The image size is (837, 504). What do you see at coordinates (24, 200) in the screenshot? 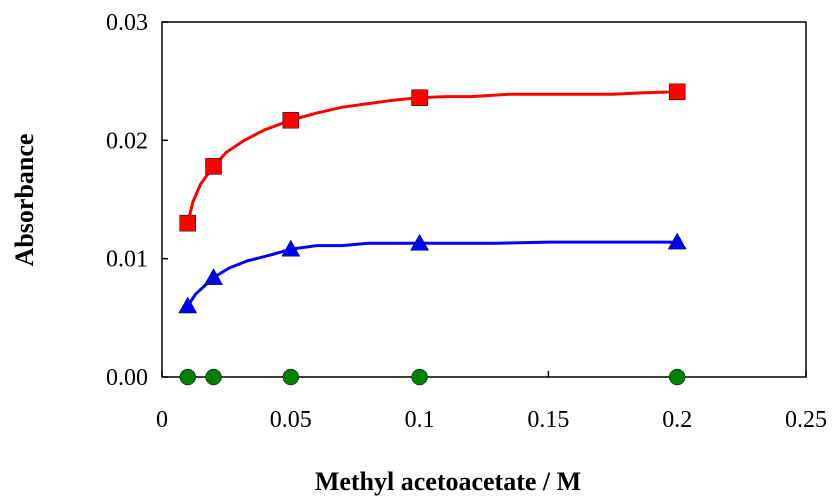
I see `y-axis-title: Absorbance` at bounding box center [24, 200].